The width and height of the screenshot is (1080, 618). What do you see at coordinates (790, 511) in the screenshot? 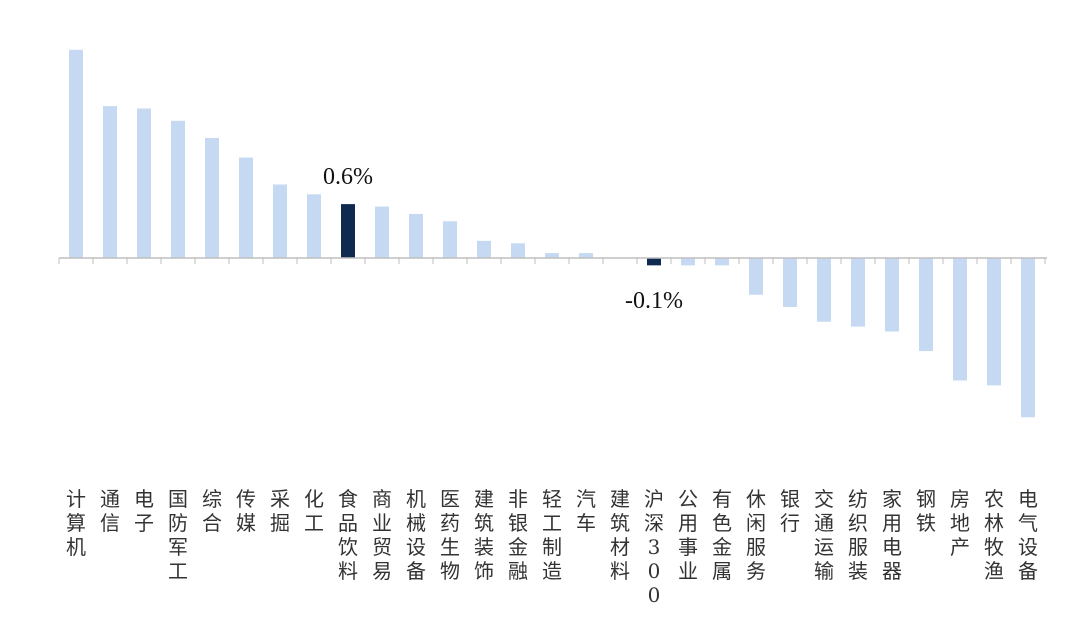
I see `tick-label: 银行` at bounding box center [790, 511].